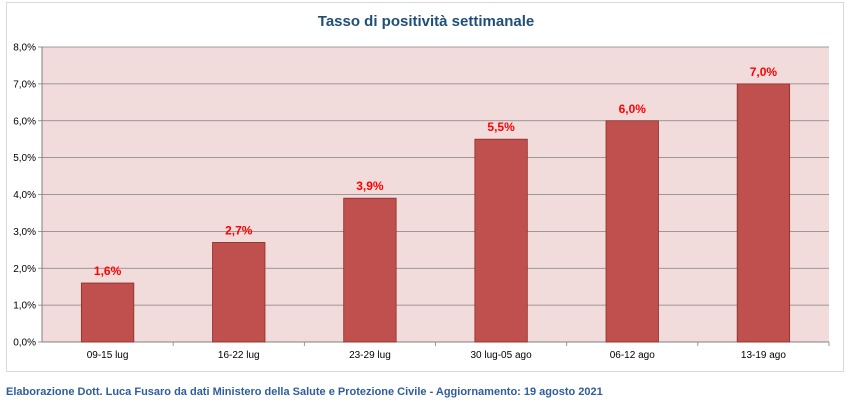  I want to click on x-tick-label: 13-19 ago, so click(763, 355).